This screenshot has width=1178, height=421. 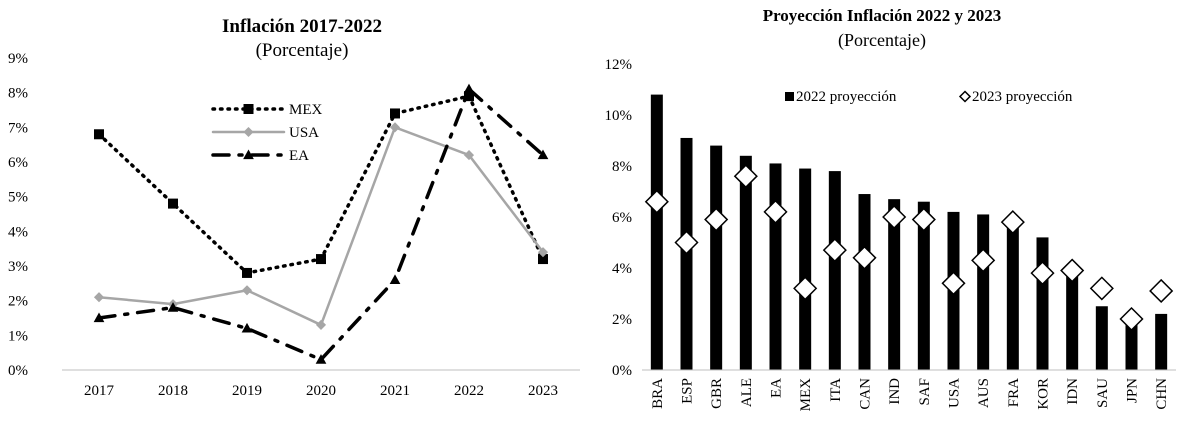 I want to click on x-tick-label: GBR, so click(x=717, y=393).